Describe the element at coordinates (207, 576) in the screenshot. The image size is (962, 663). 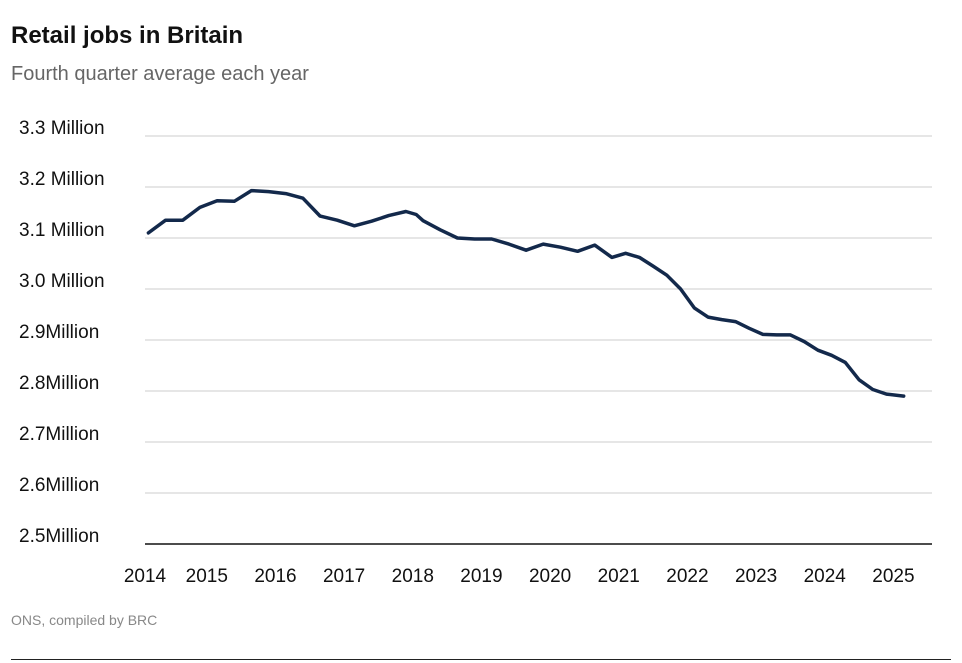
I see `x-tick-label: 2015` at that location.